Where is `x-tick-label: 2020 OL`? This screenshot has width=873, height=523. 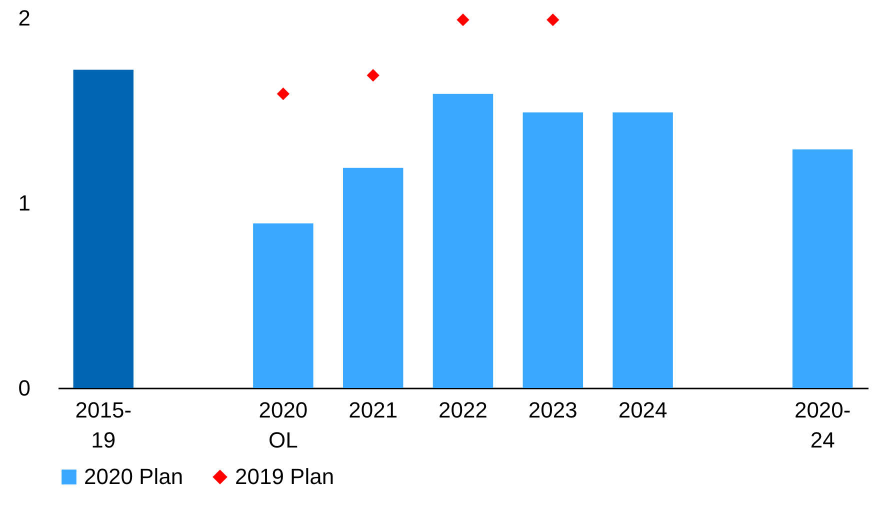 x-tick-label: 2020 OL is located at coordinates (283, 425).